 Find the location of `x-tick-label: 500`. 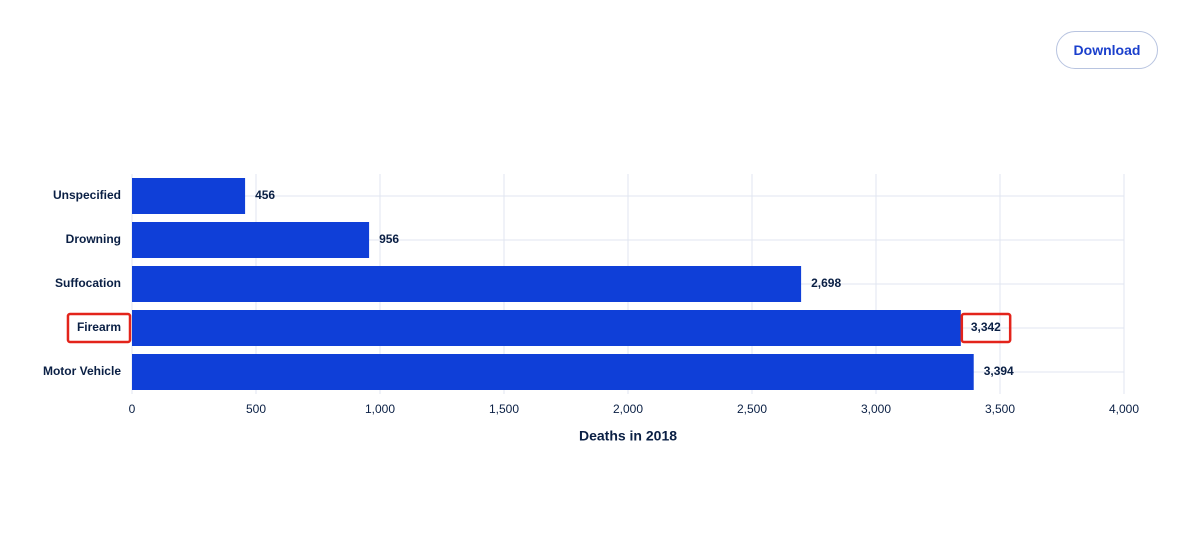

x-tick-label: 500 is located at coordinates (256, 409).